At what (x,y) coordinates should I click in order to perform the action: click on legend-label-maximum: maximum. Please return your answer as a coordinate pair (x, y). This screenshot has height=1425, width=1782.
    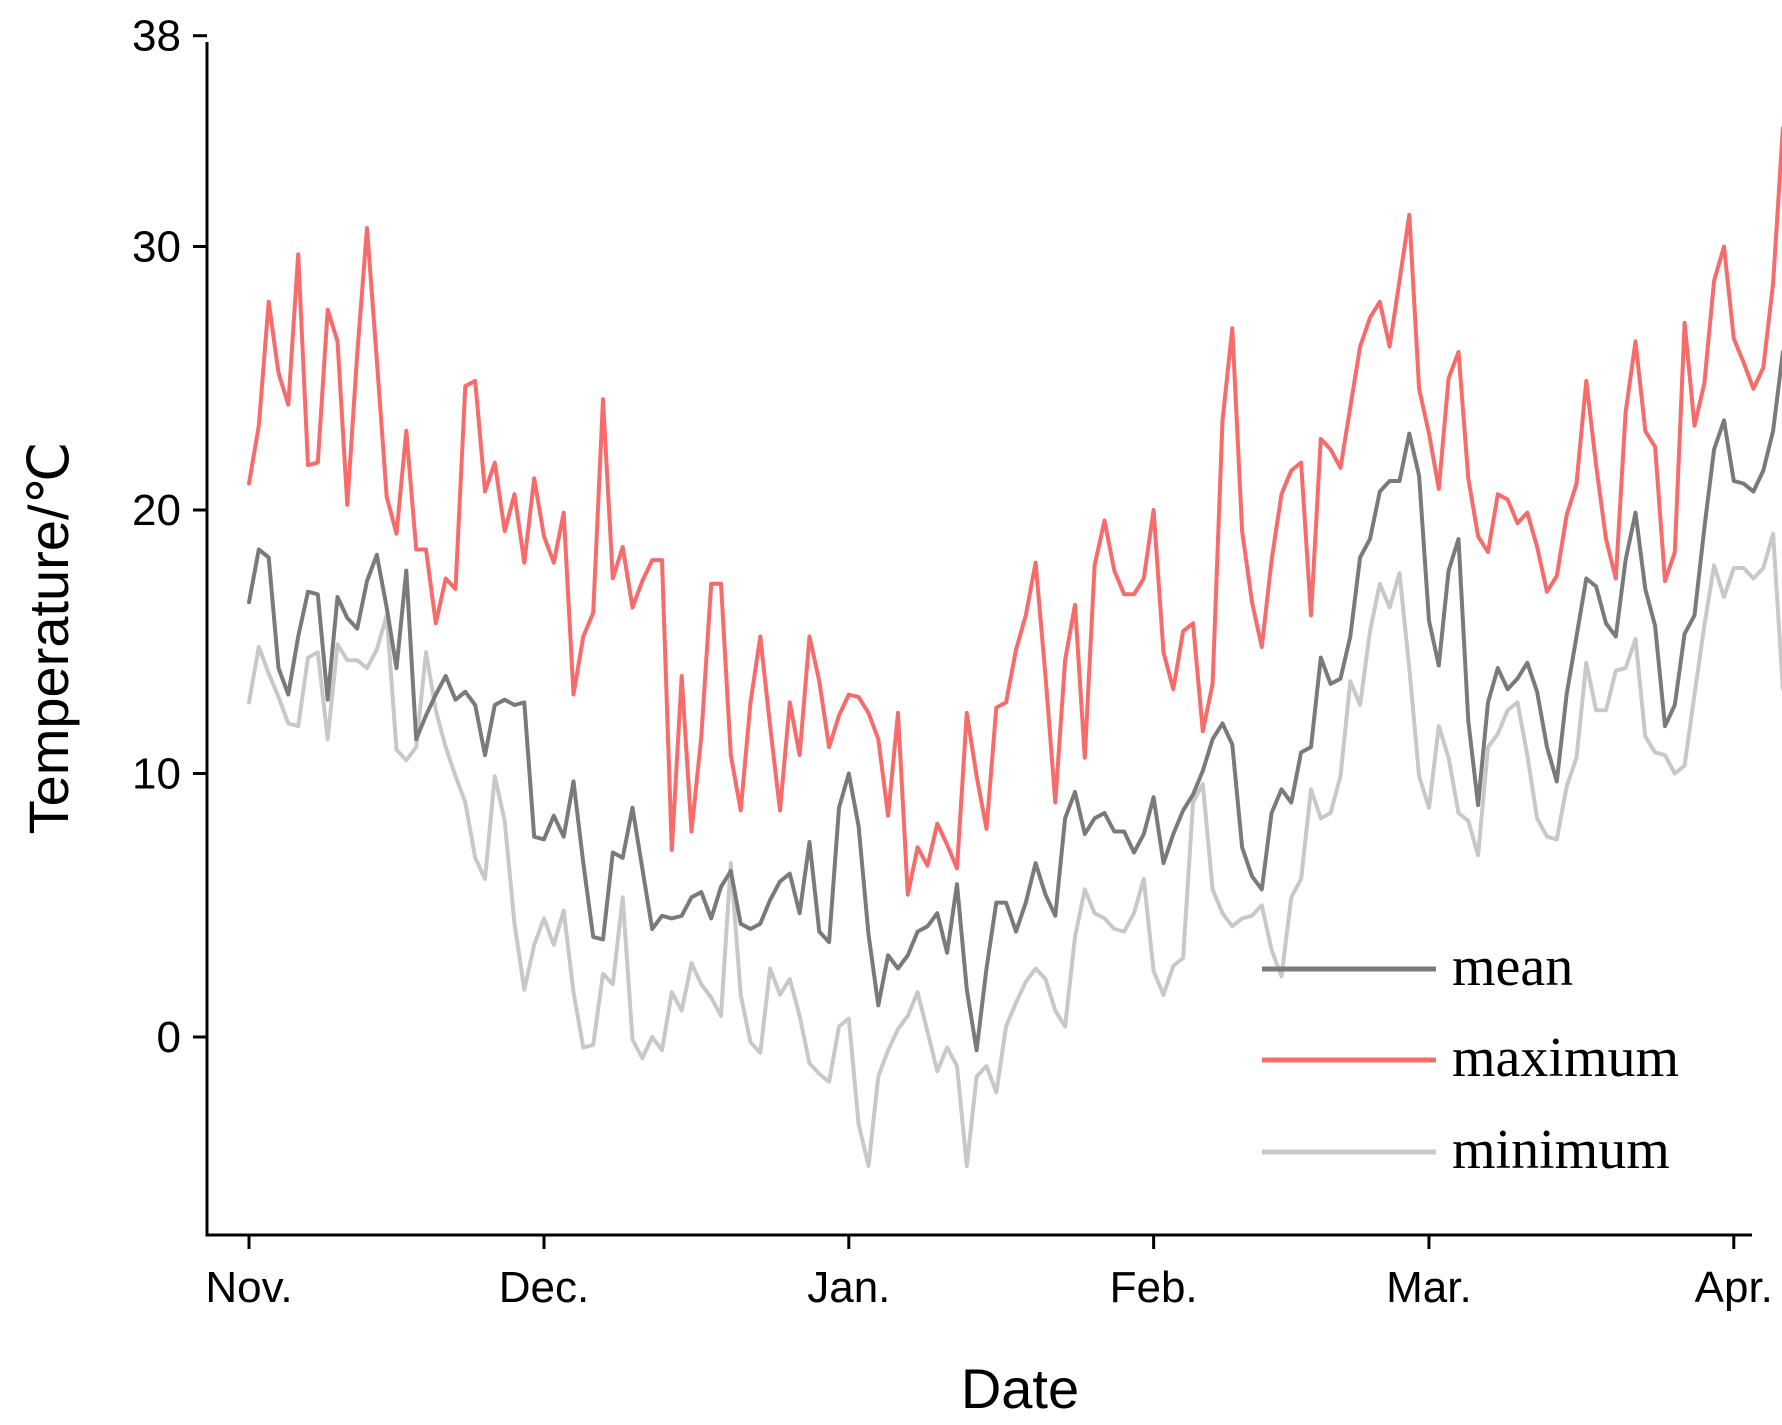
    Looking at the image, I should click on (1565, 1058).